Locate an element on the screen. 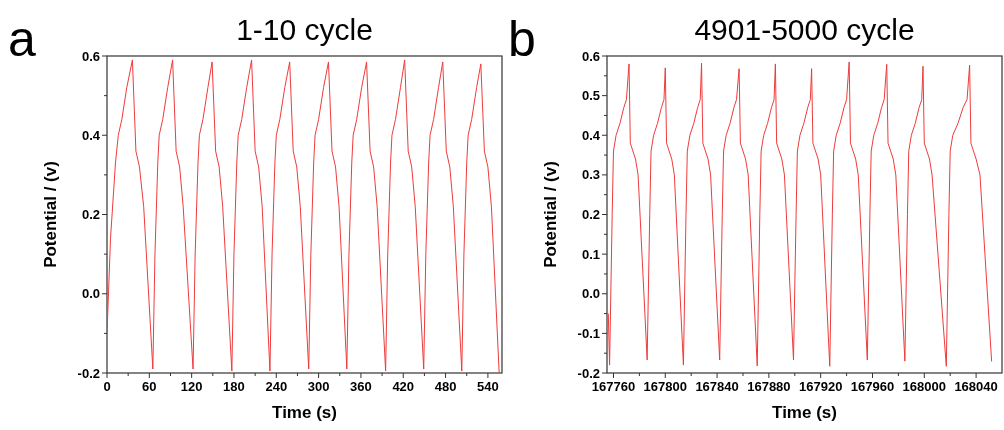 Image resolution: width=1004 pixels, height=430 pixels. x-tick-label: 167960 is located at coordinates (872, 386).